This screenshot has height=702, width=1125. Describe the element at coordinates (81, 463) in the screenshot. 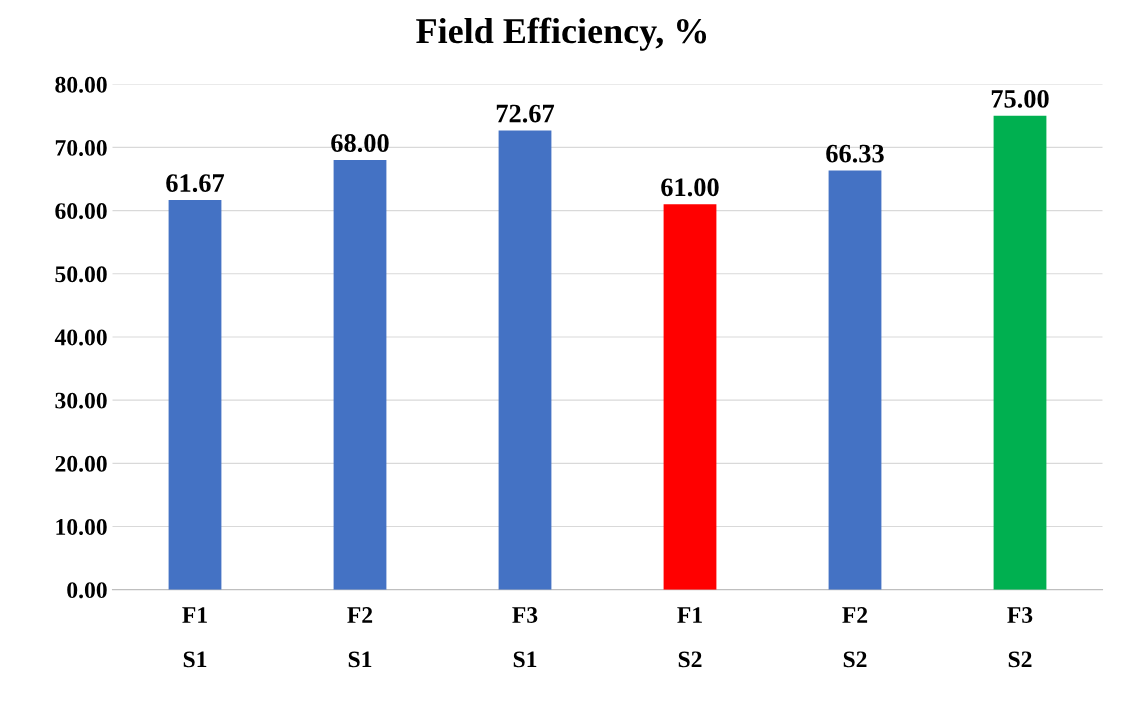

I see `y-tick-label: 20.00` at that location.